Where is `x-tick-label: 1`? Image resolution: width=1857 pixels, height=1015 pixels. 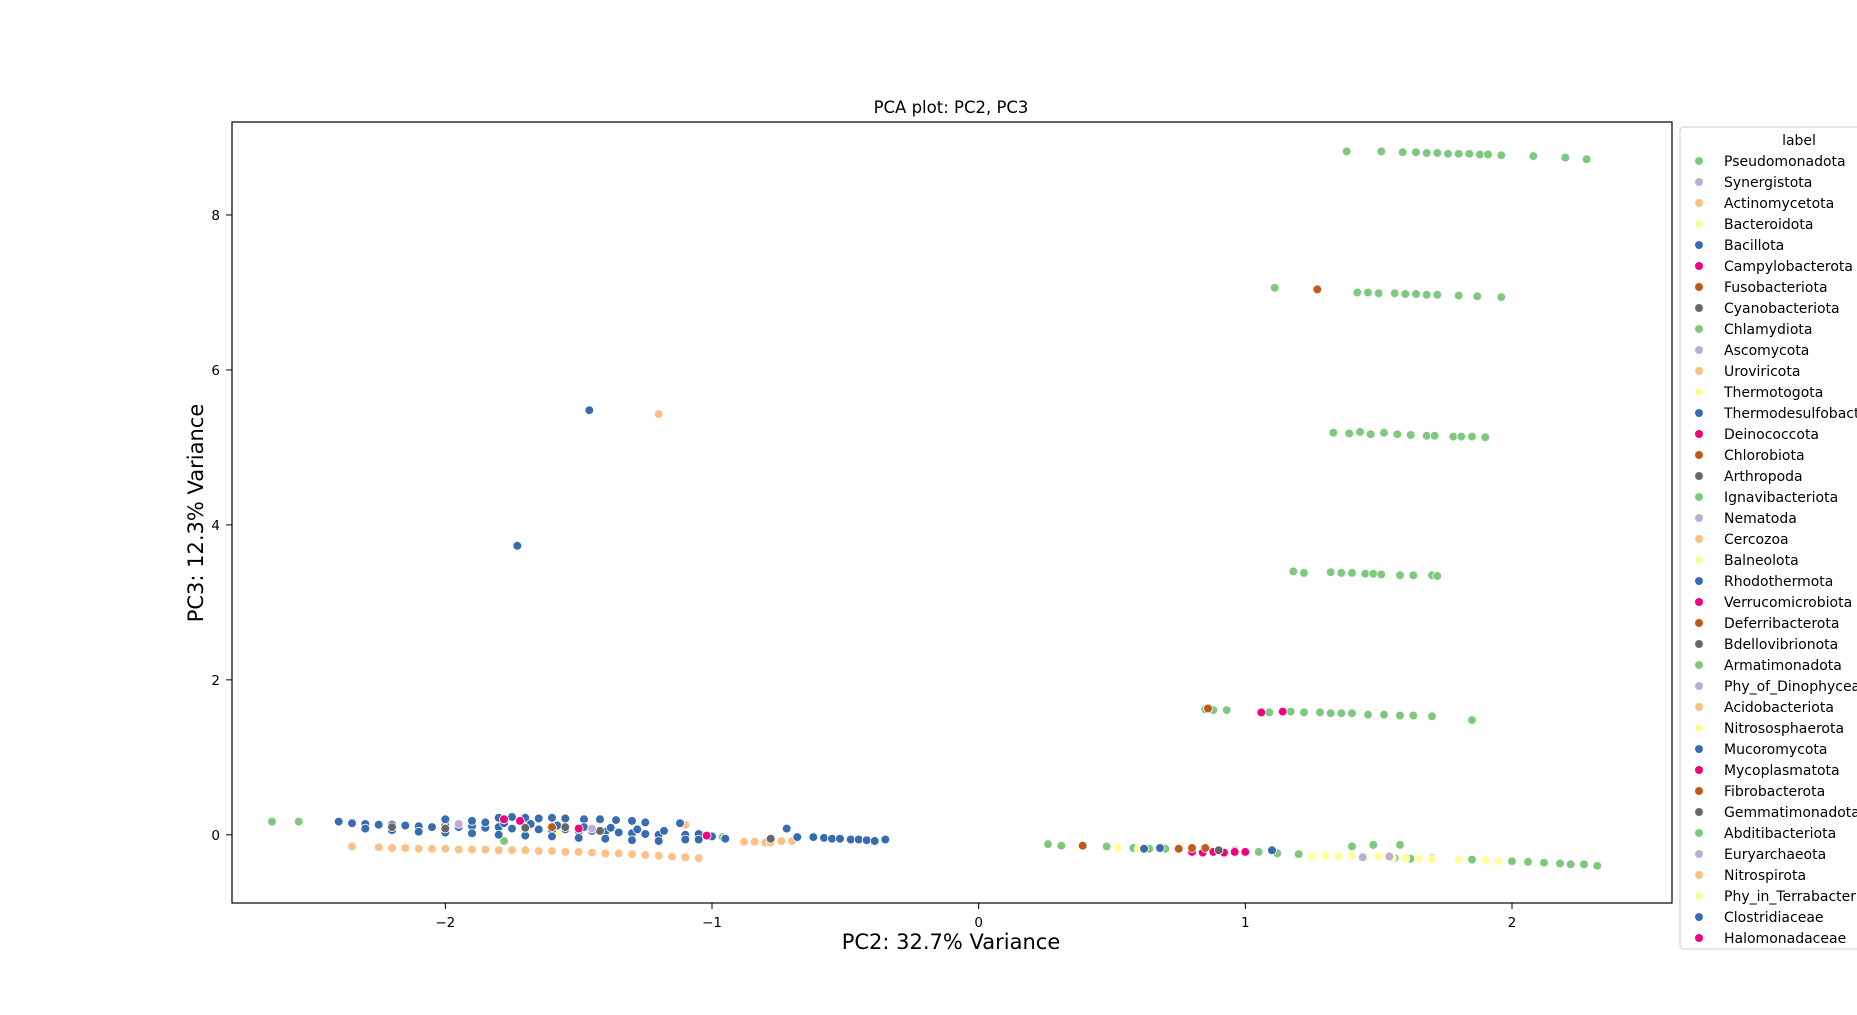
x-tick-label: 1 is located at coordinates (1245, 923).